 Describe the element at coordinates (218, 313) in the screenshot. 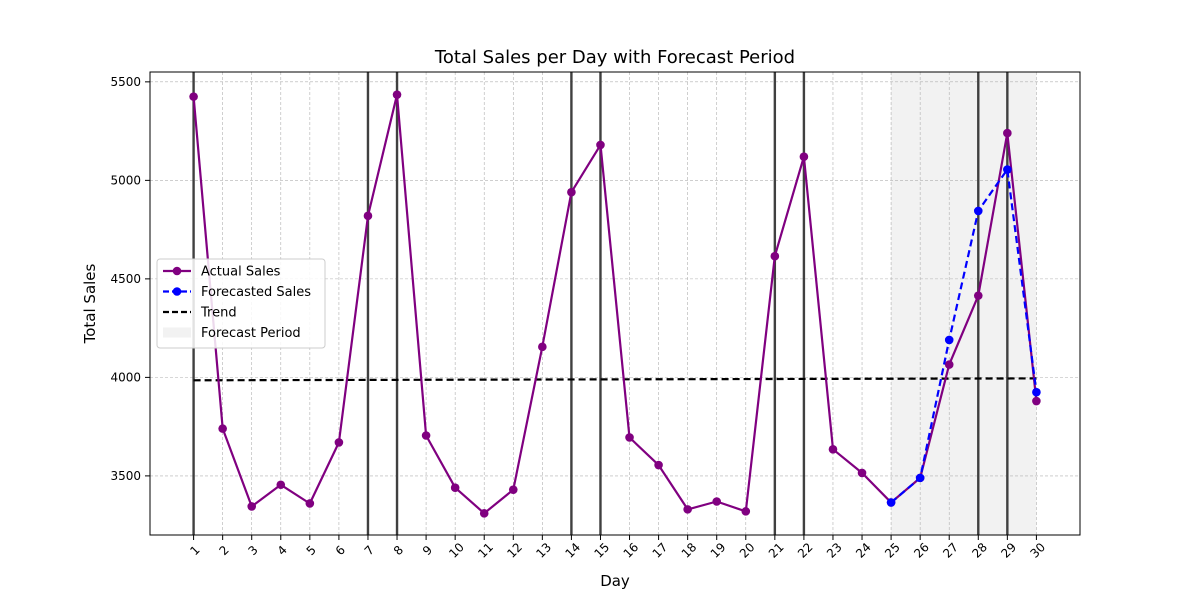

I see `legend-label-trend: Trend` at that location.